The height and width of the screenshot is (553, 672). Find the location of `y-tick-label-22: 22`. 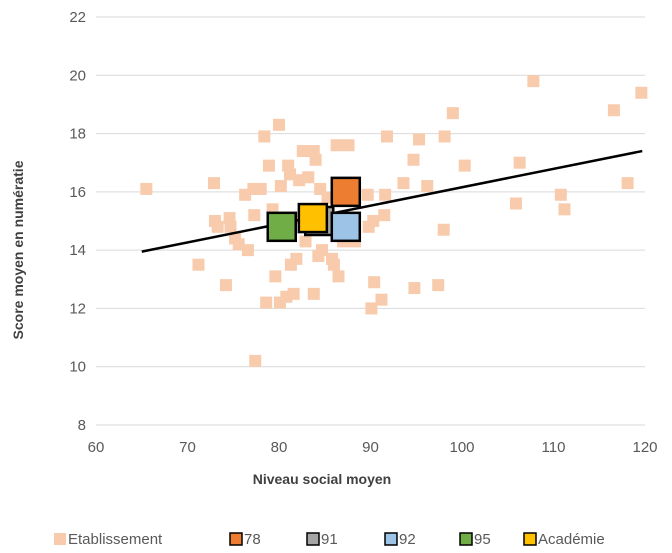

y-tick-label-22: 22 is located at coordinates (77, 17).